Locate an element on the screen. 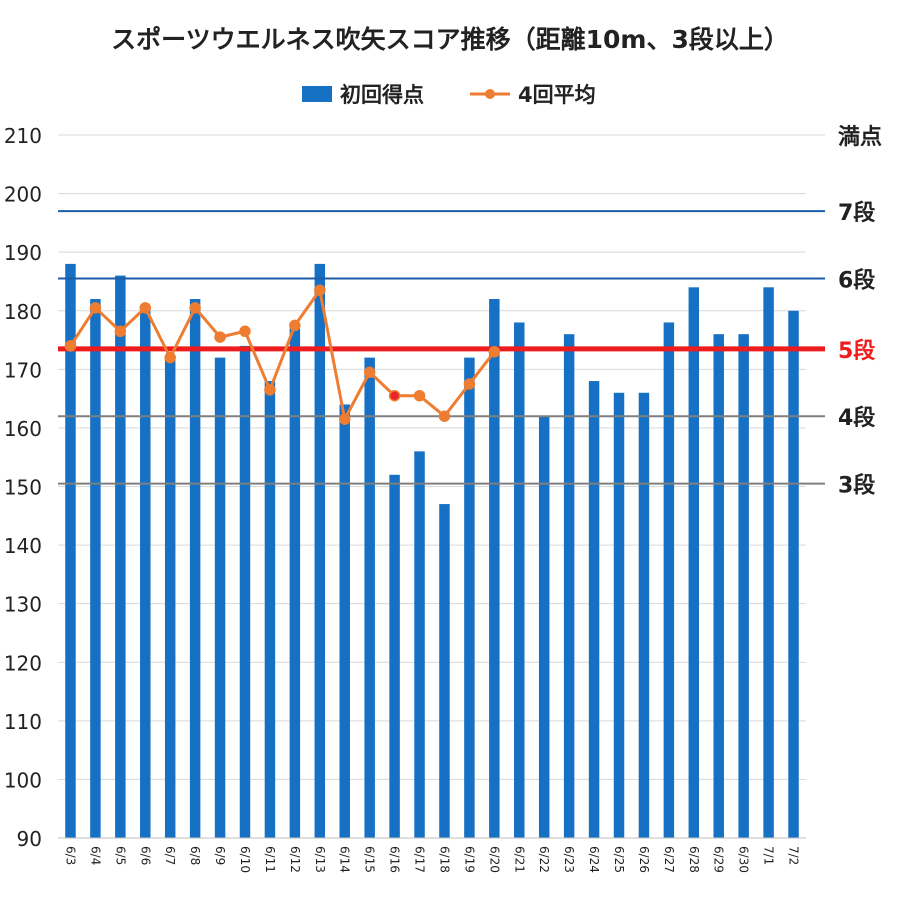 The image size is (900, 904). x-tick-label: 6/5 is located at coordinates (120, 855).